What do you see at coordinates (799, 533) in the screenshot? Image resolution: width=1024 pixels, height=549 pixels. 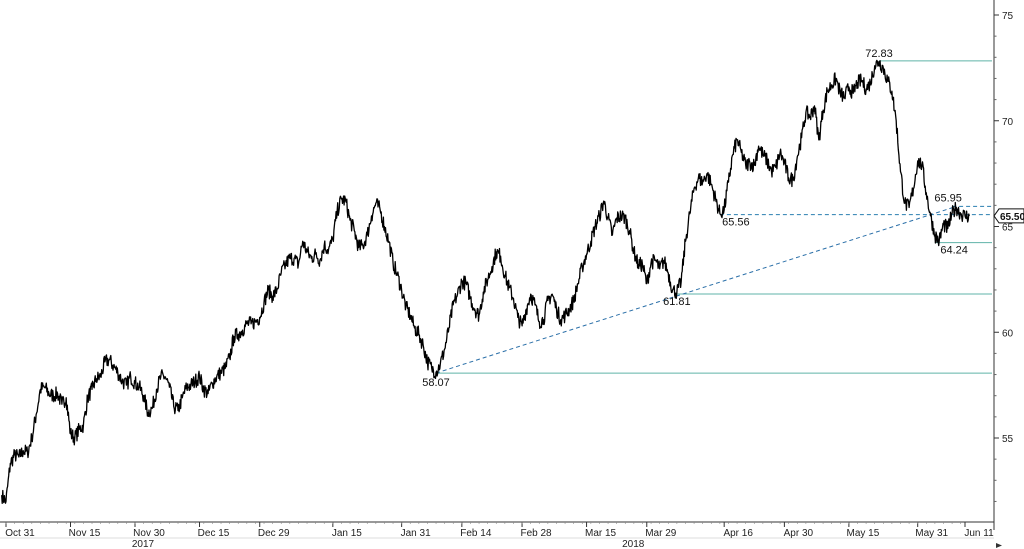 I see `x-tick-label: Apr 30` at bounding box center [799, 533].